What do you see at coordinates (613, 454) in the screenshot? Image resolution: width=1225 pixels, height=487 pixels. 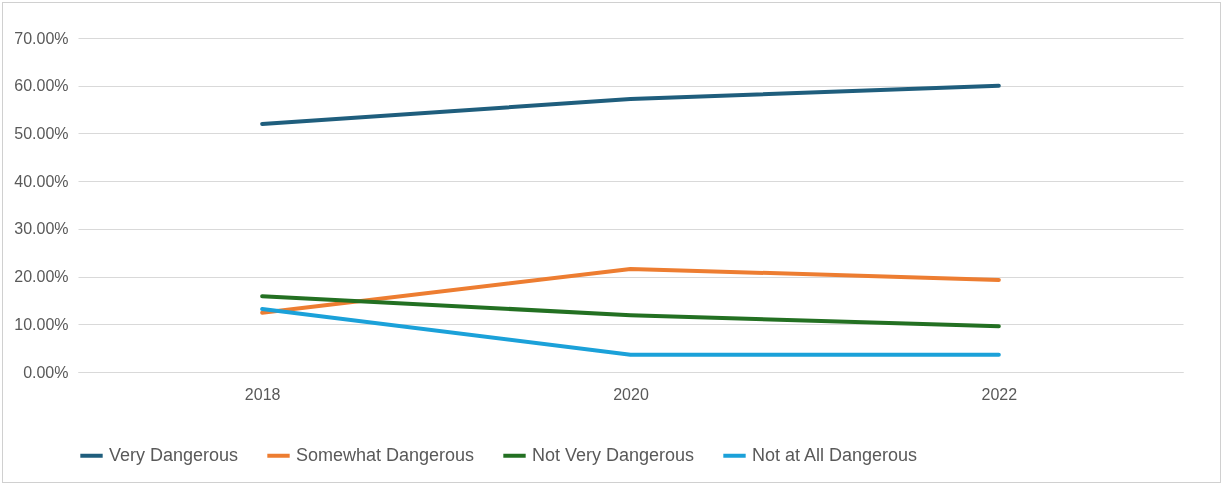 I see `legend-label: Not Very Dangerous` at bounding box center [613, 454].